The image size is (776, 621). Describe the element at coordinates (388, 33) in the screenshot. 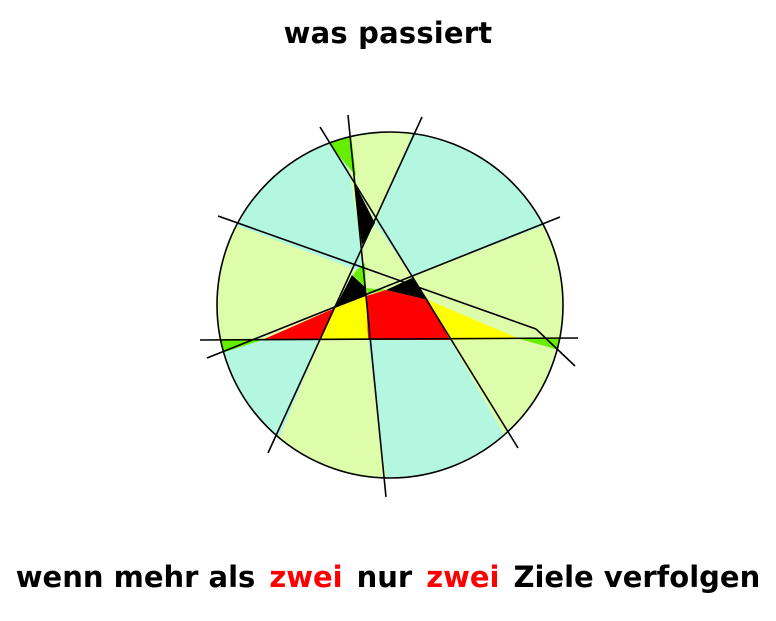

I see `diagram-title: was passiert` at that location.